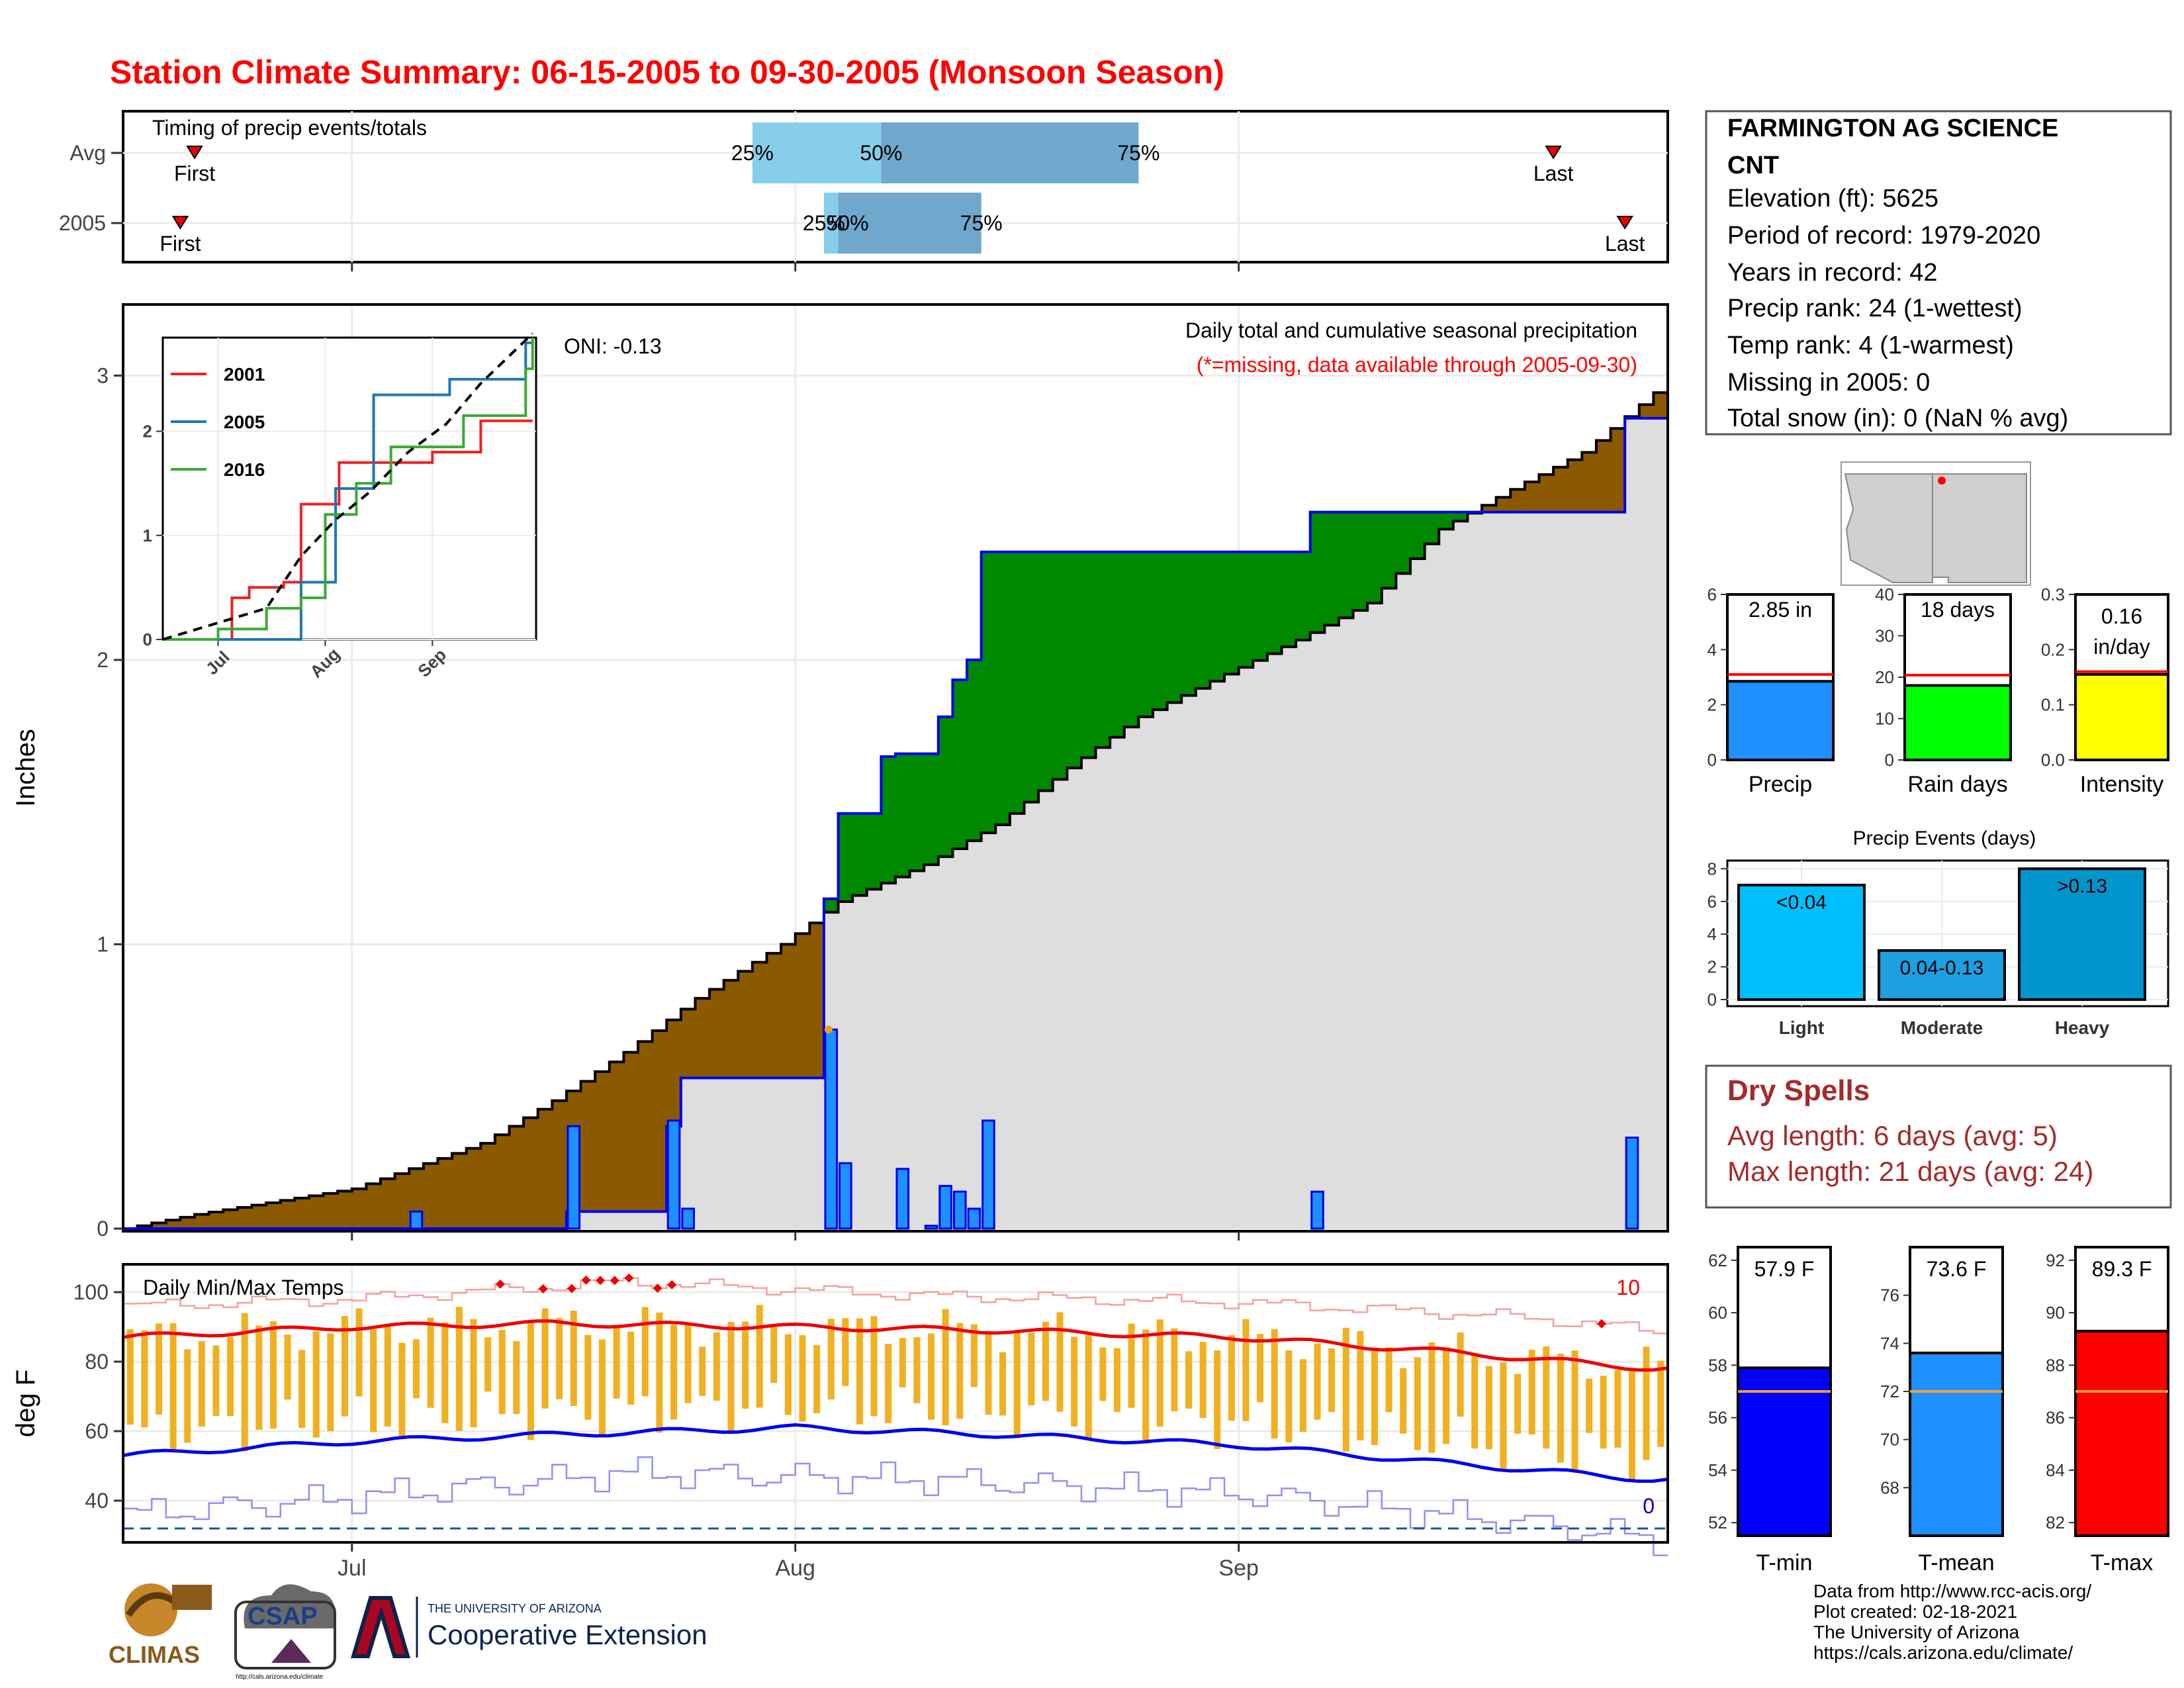 The width and height of the screenshot is (2184, 1688). Describe the element at coordinates (2122, 1562) in the screenshot. I see `tmax-label: T-max` at that location.